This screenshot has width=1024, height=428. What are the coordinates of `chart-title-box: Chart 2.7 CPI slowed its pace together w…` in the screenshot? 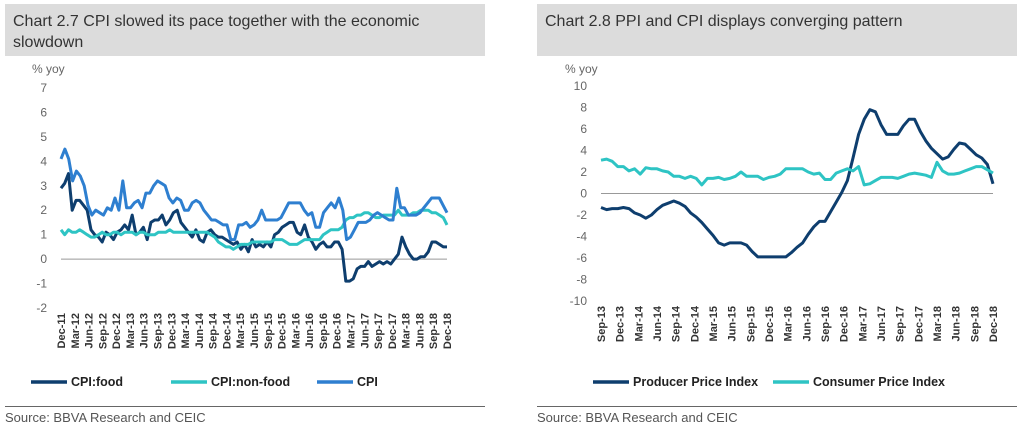 It's located at (245, 30).